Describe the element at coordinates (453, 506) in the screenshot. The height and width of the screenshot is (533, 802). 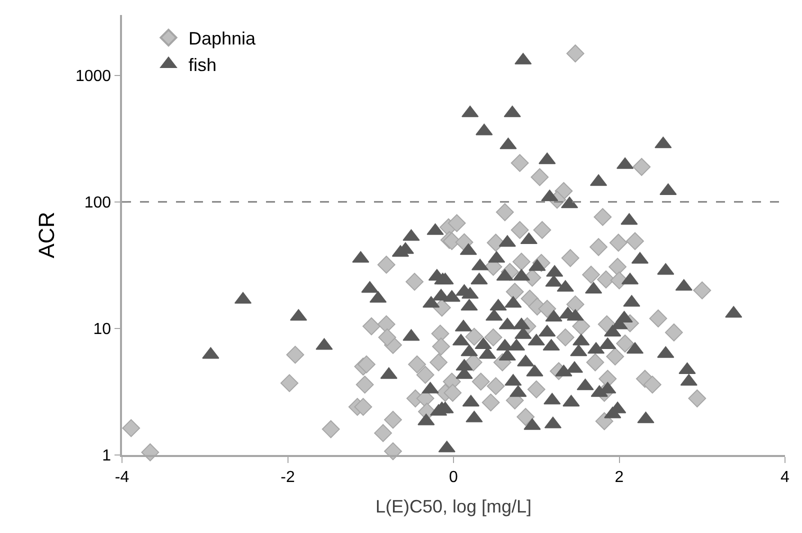
I see `x-axis-title: L(E)C50, log [mg/L]` at that location.